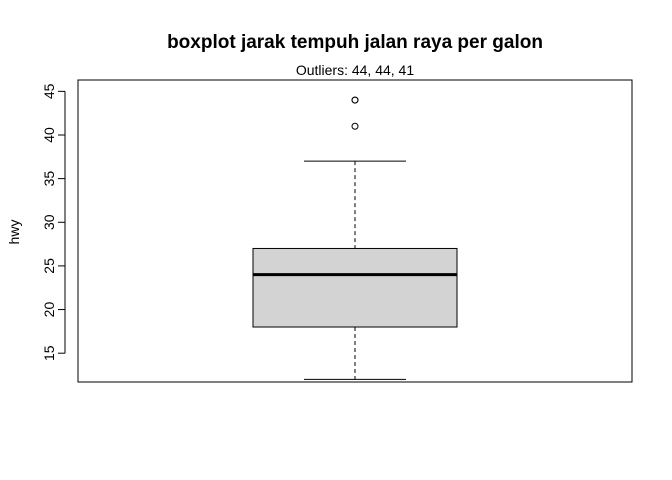 This screenshot has width=672, height=480. Describe the element at coordinates (14, 232) in the screenshot. I see `y-axis-label: hwy` at that location.